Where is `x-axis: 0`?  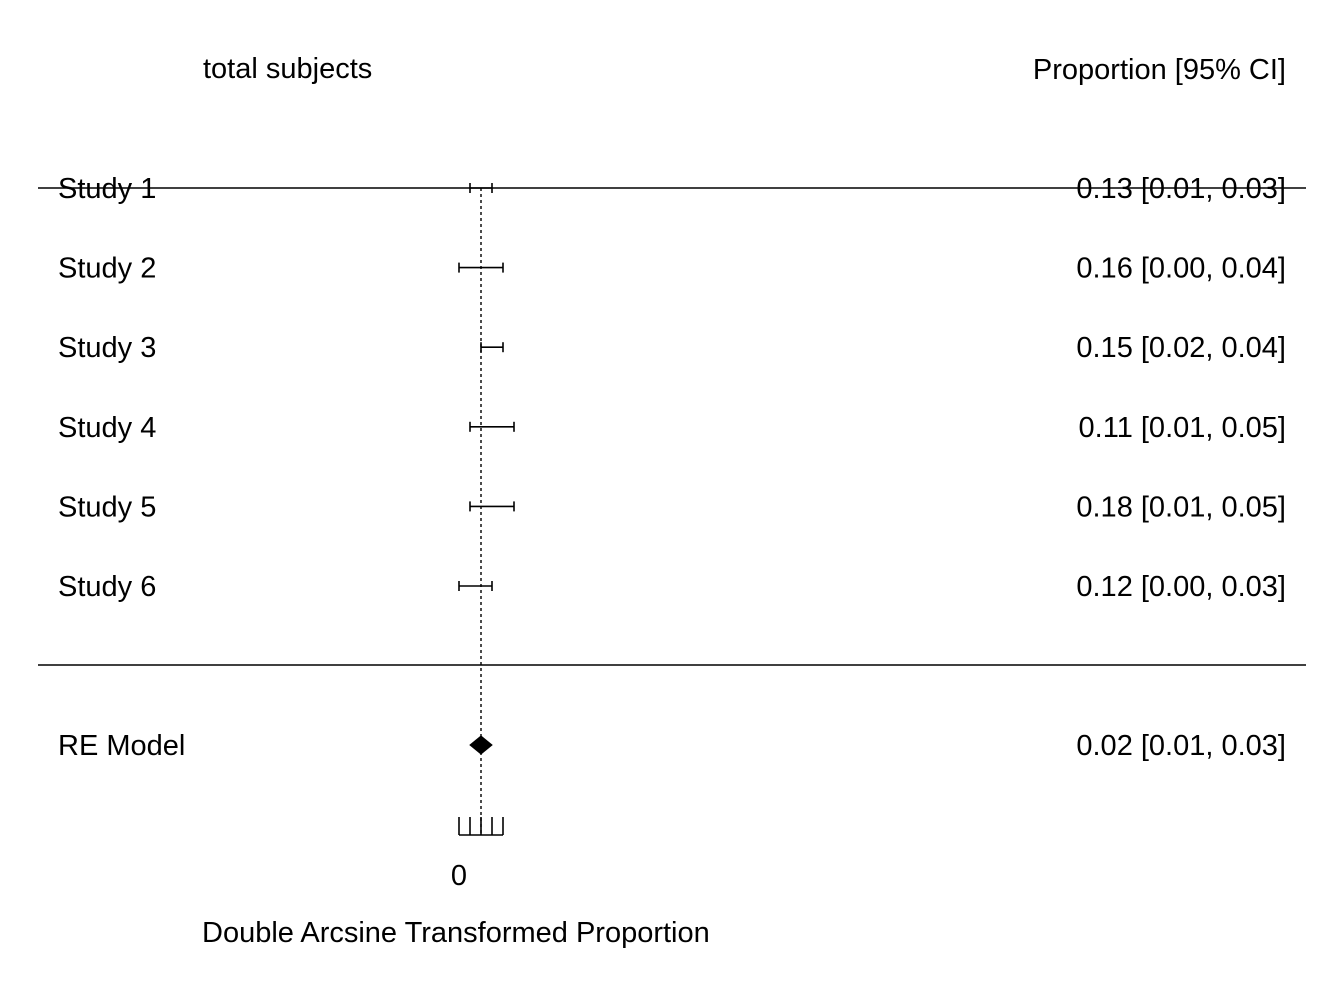 x-axis: 0 is located at coordinates (477, 854).